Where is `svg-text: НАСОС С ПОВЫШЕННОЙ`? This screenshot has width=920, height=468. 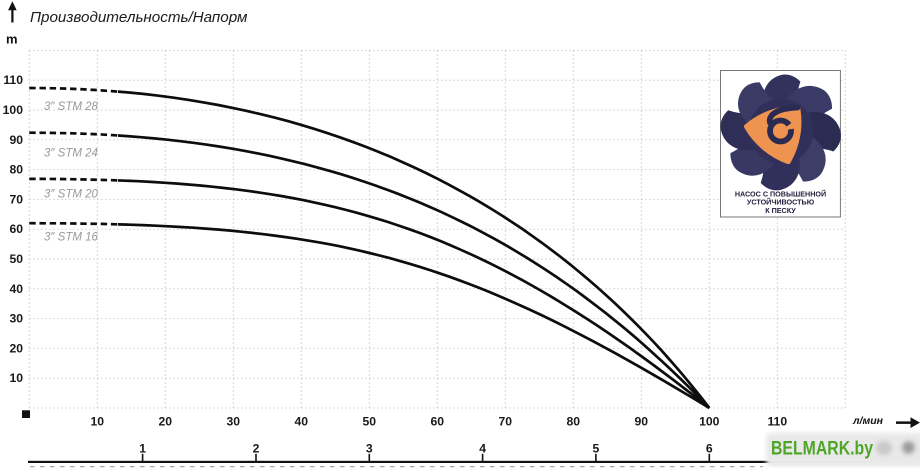
svg-text: НАСОС С ПОВЫШЕННОЙ is located at coordinates (780, 194).